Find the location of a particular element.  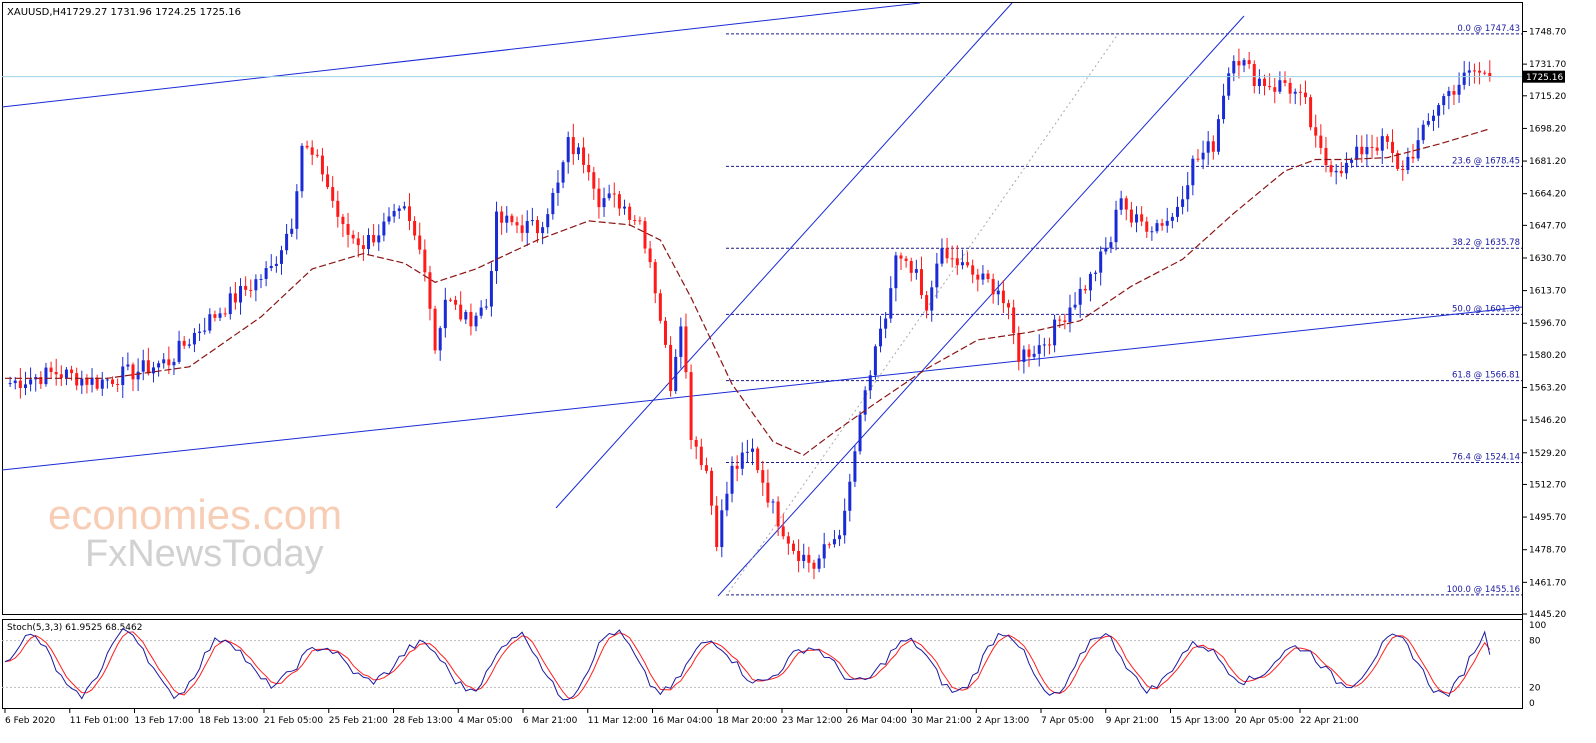

ohlc-readout: 1729.27 1731.96 1724.25 1725.16 is located at coordinates (153, 12).